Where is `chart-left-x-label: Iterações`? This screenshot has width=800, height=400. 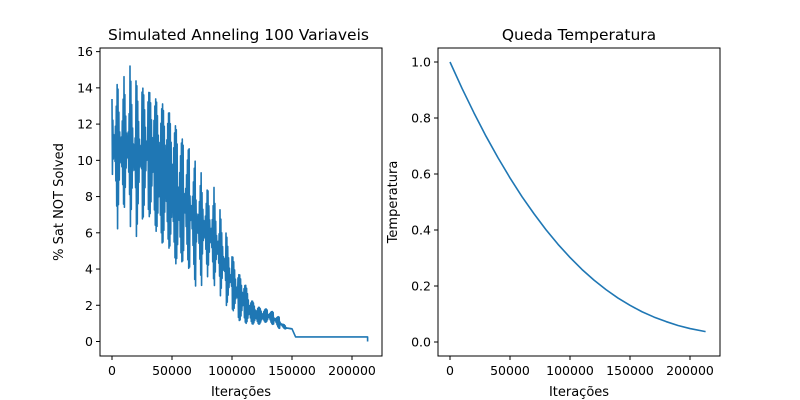 chart-left-x-label: Iterações is located at coordinates (241, 392).